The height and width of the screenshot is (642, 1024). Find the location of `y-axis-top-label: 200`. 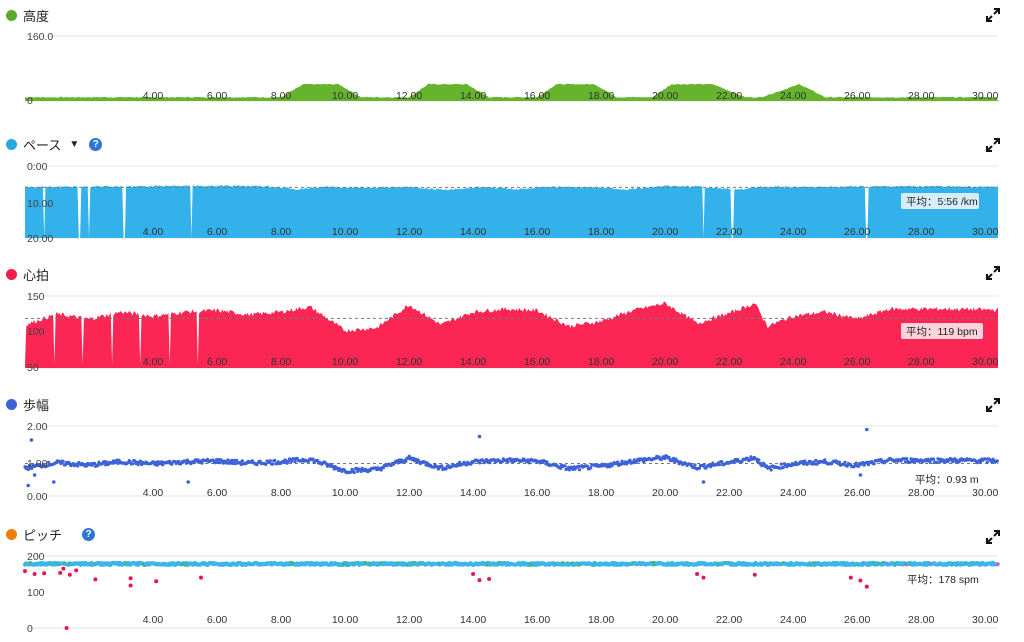

y-axis-top-label: 200 is located at coordinates (36, 557).